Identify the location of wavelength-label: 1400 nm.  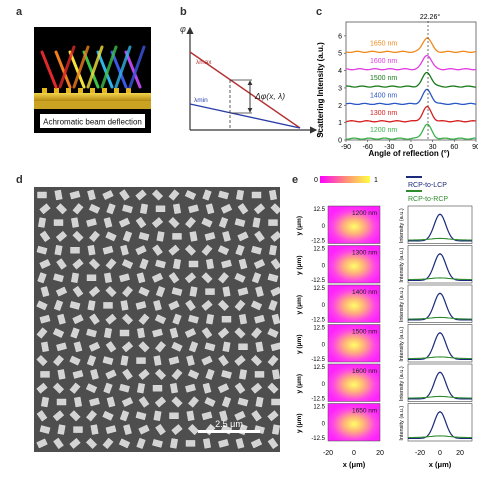
(364, 292).